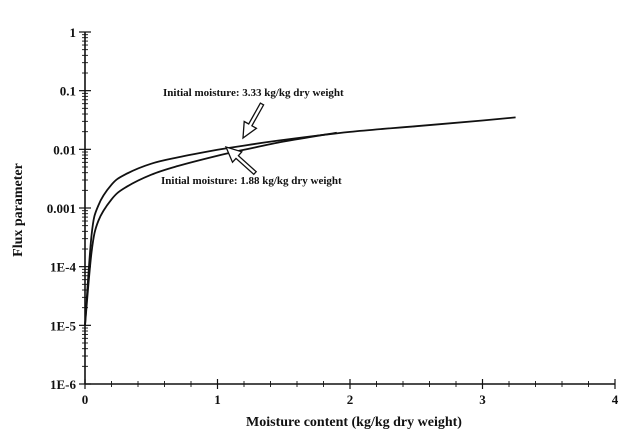 This screenshot has width=623, height=431. Describe the element at coordinates (217, 399) in the screenshot. I see `x-tick-label: 1` at that location.